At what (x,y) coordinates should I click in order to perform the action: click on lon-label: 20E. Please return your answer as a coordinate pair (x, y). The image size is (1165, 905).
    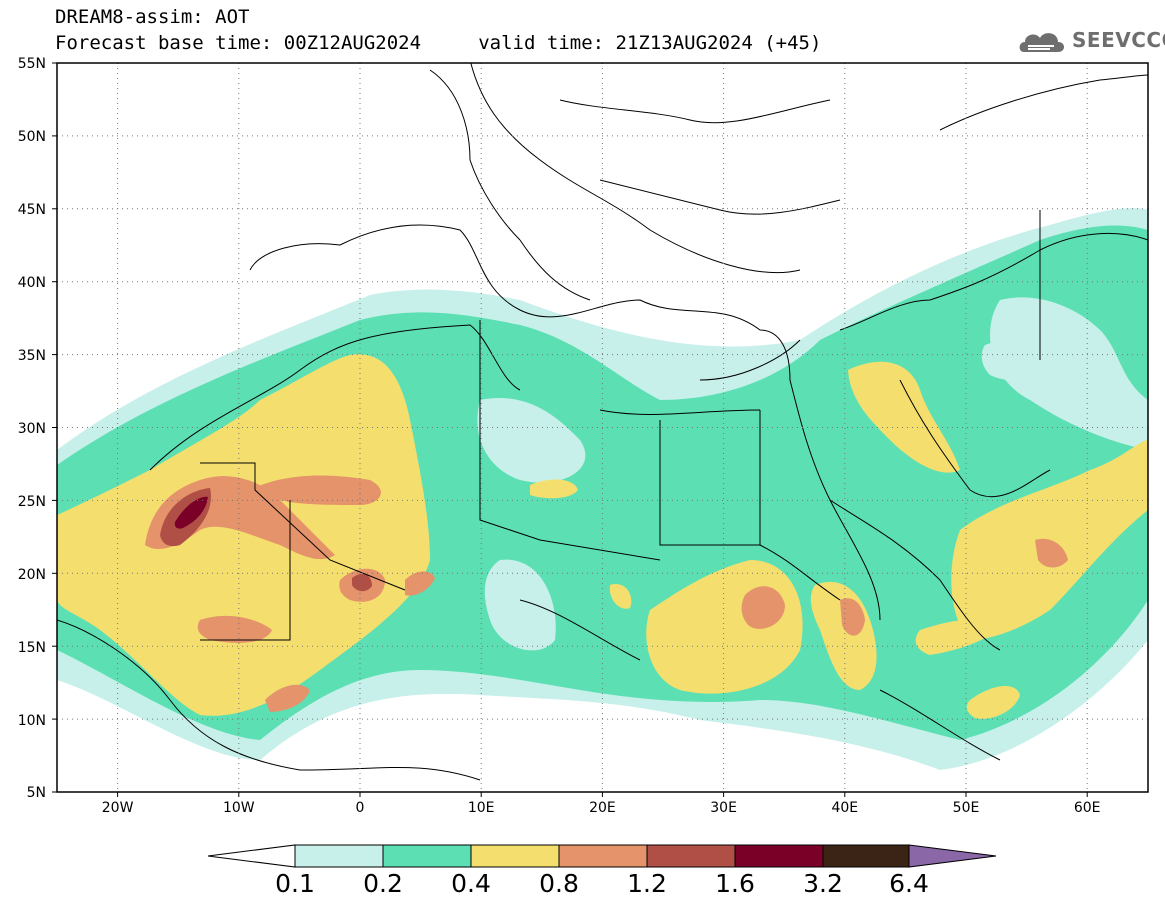
    Looking at the image, I should click on (602, 808).